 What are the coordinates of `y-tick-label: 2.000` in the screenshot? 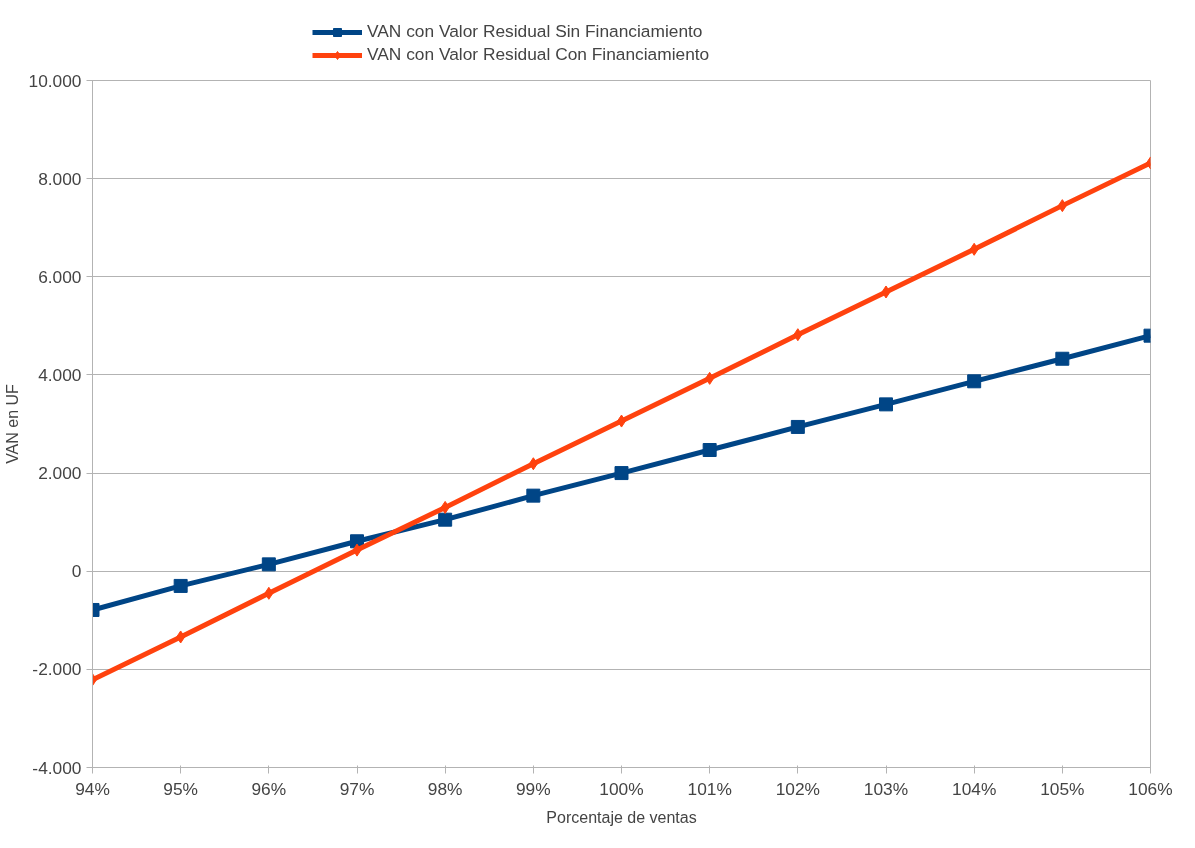 It's located at (60, 473).